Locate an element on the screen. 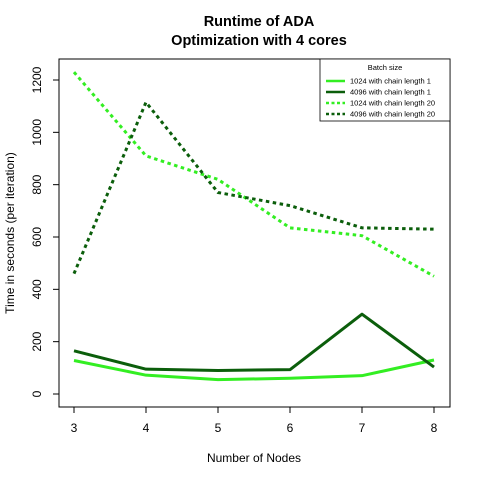 The height and width of the screenshot is (480, 480). legend-label-1: 1024 with chain length 1 is located at coordinates (390, 81).